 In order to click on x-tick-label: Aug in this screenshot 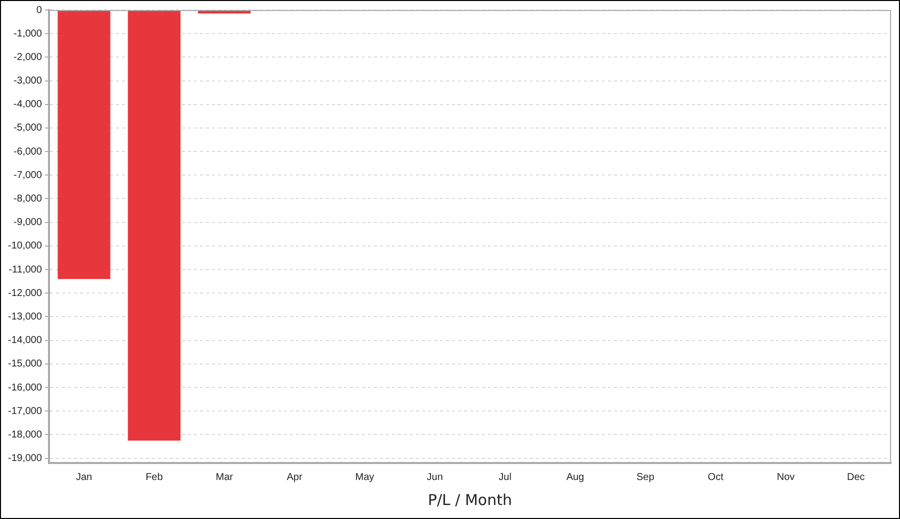, I will do `click(575, 477)`.